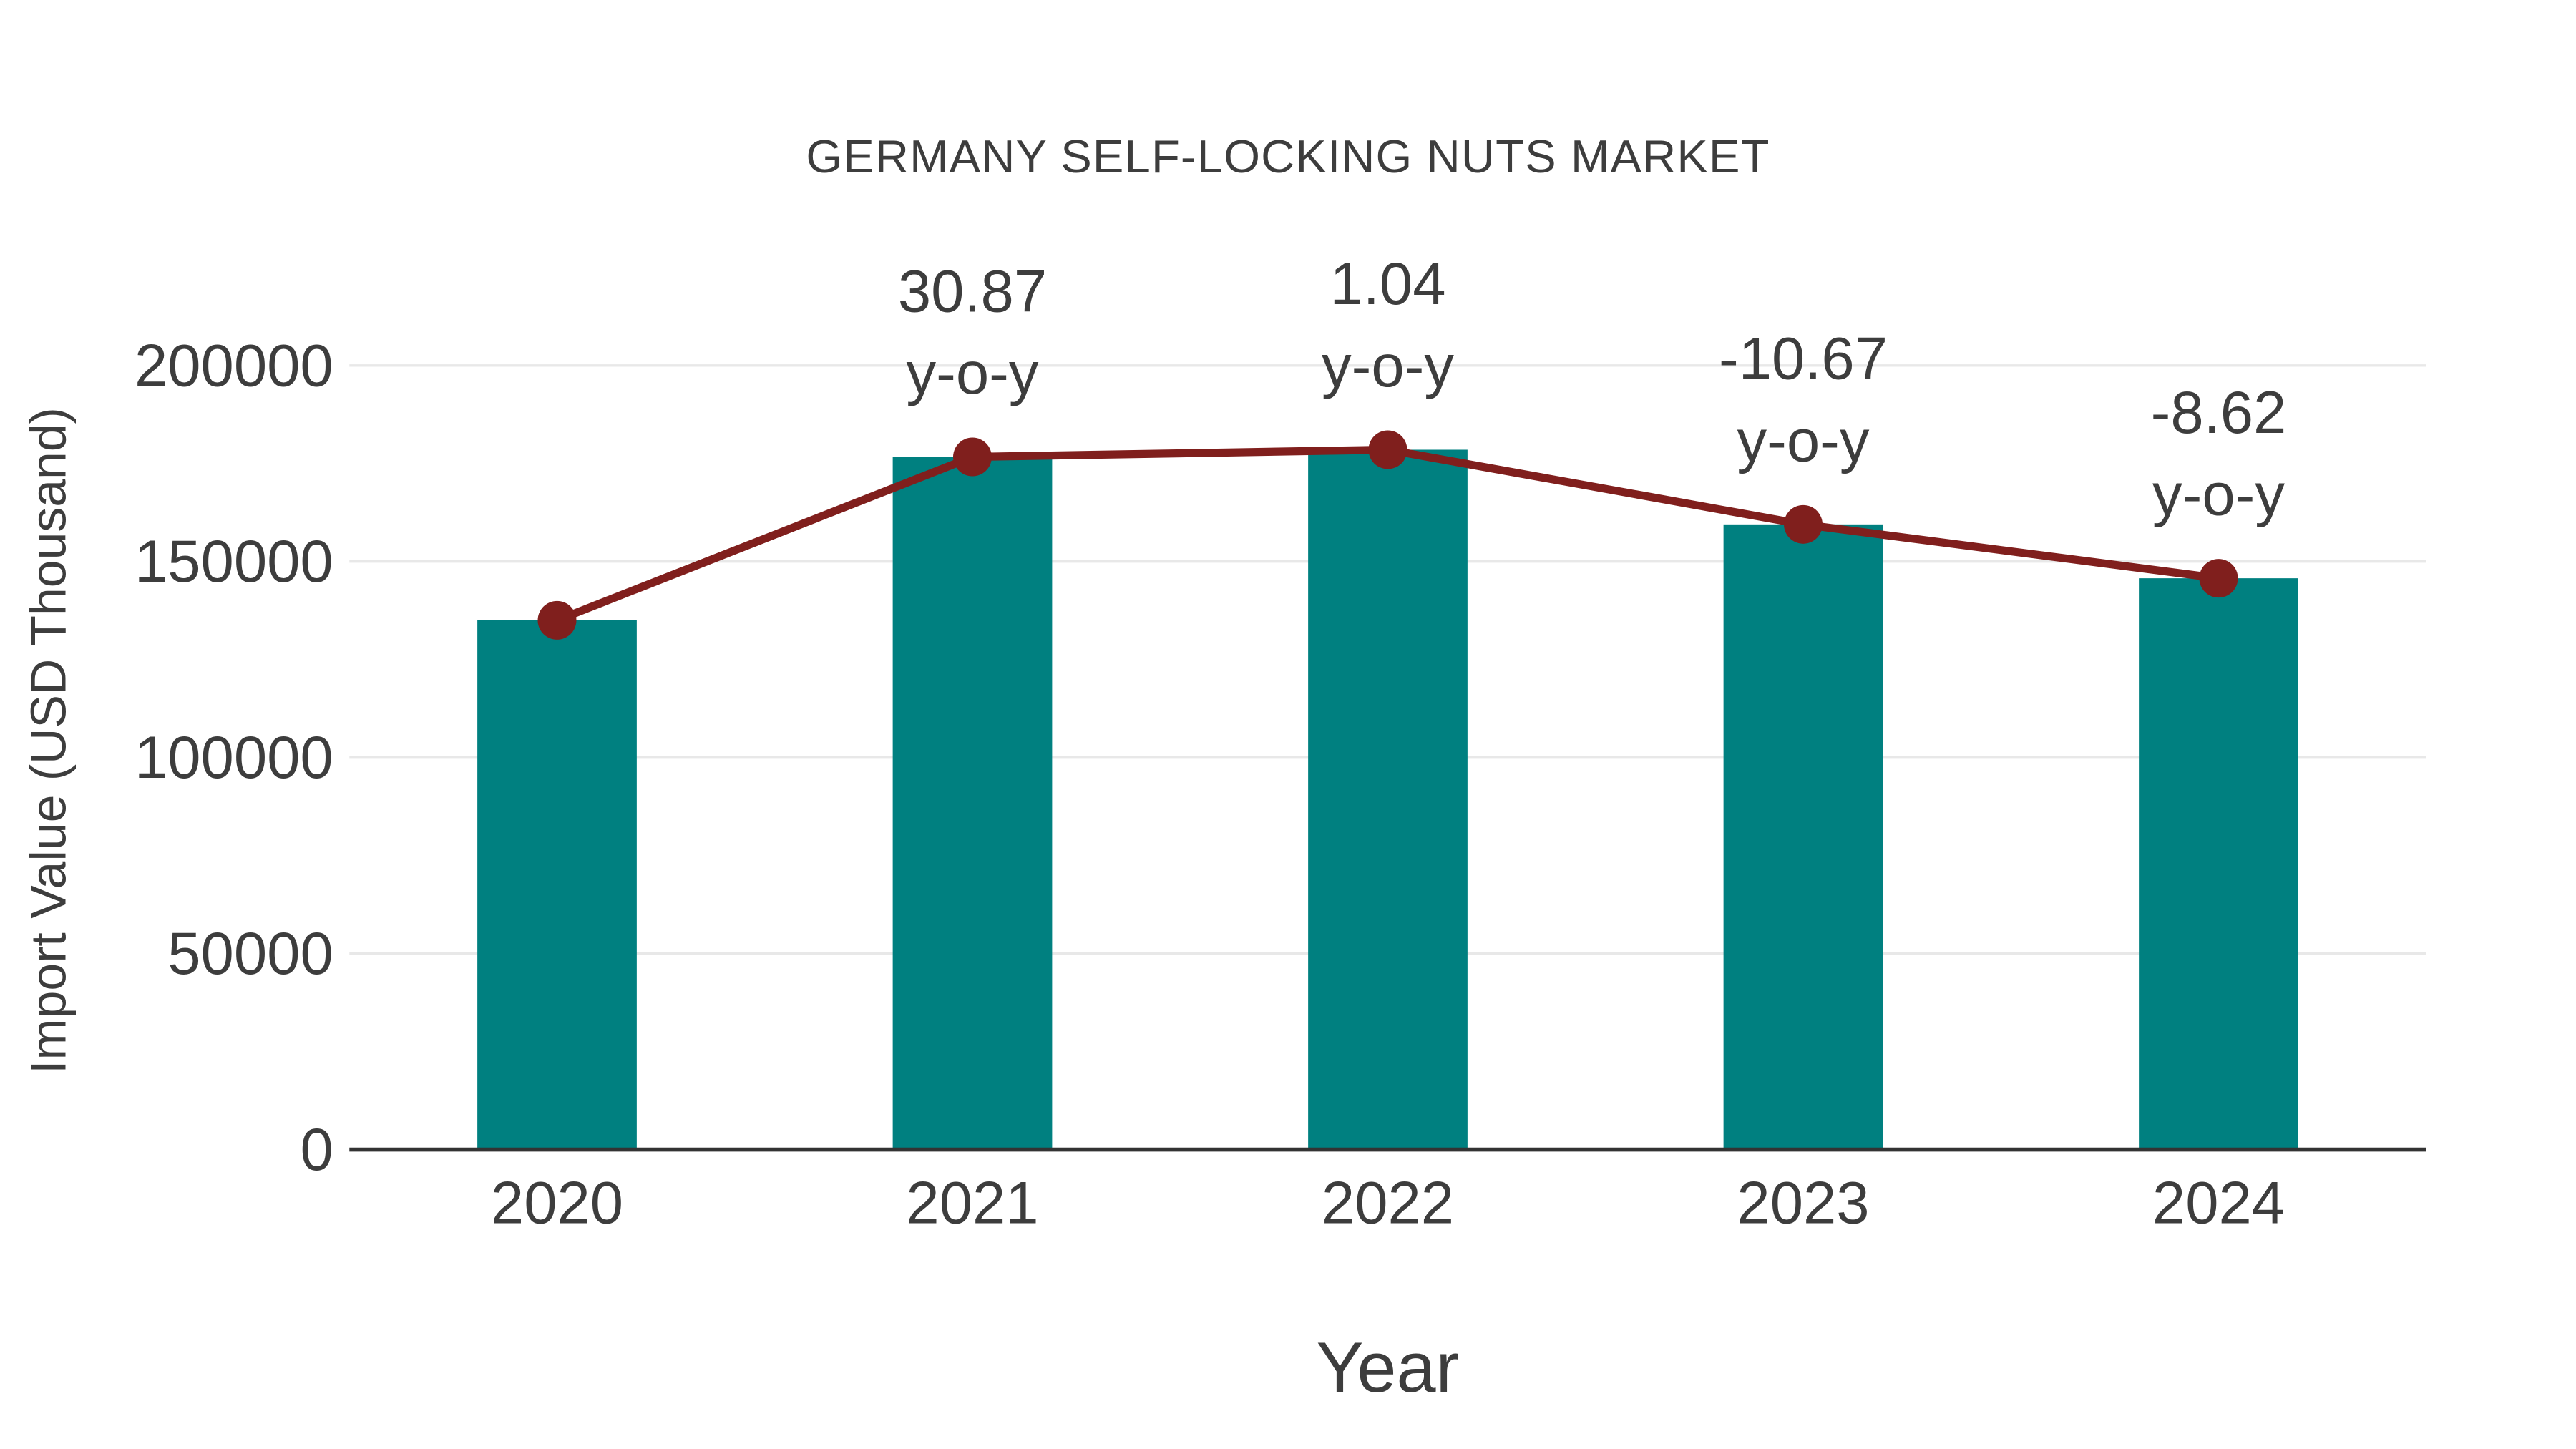  I want to click on bar-2020, so click(557, 885).